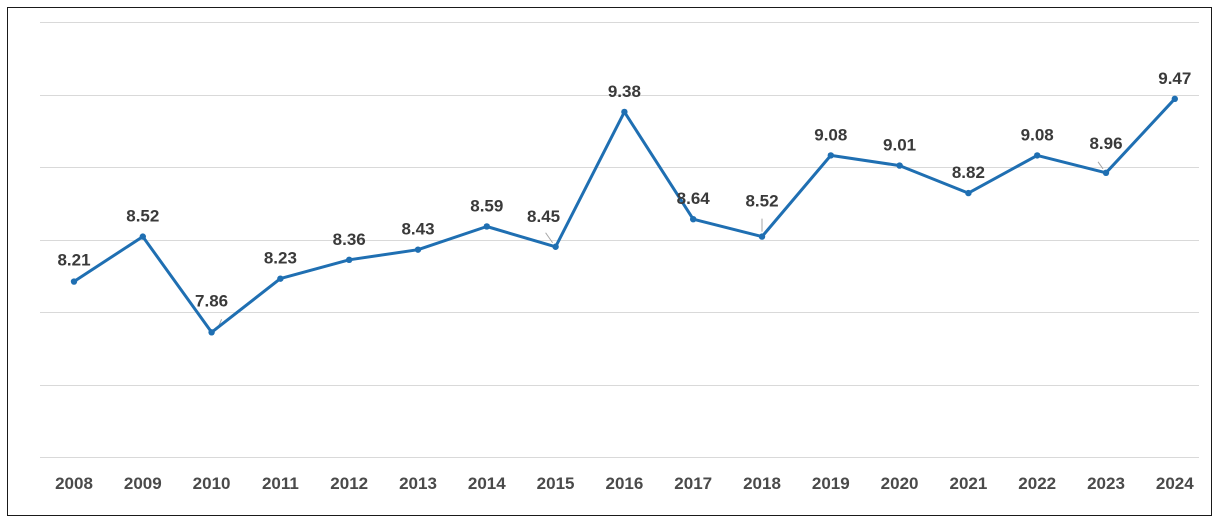  What do you see at coordinates (212, 483) in the screenshot?
I see `x-tick-label: 2010` at bounding box center [212, 483].